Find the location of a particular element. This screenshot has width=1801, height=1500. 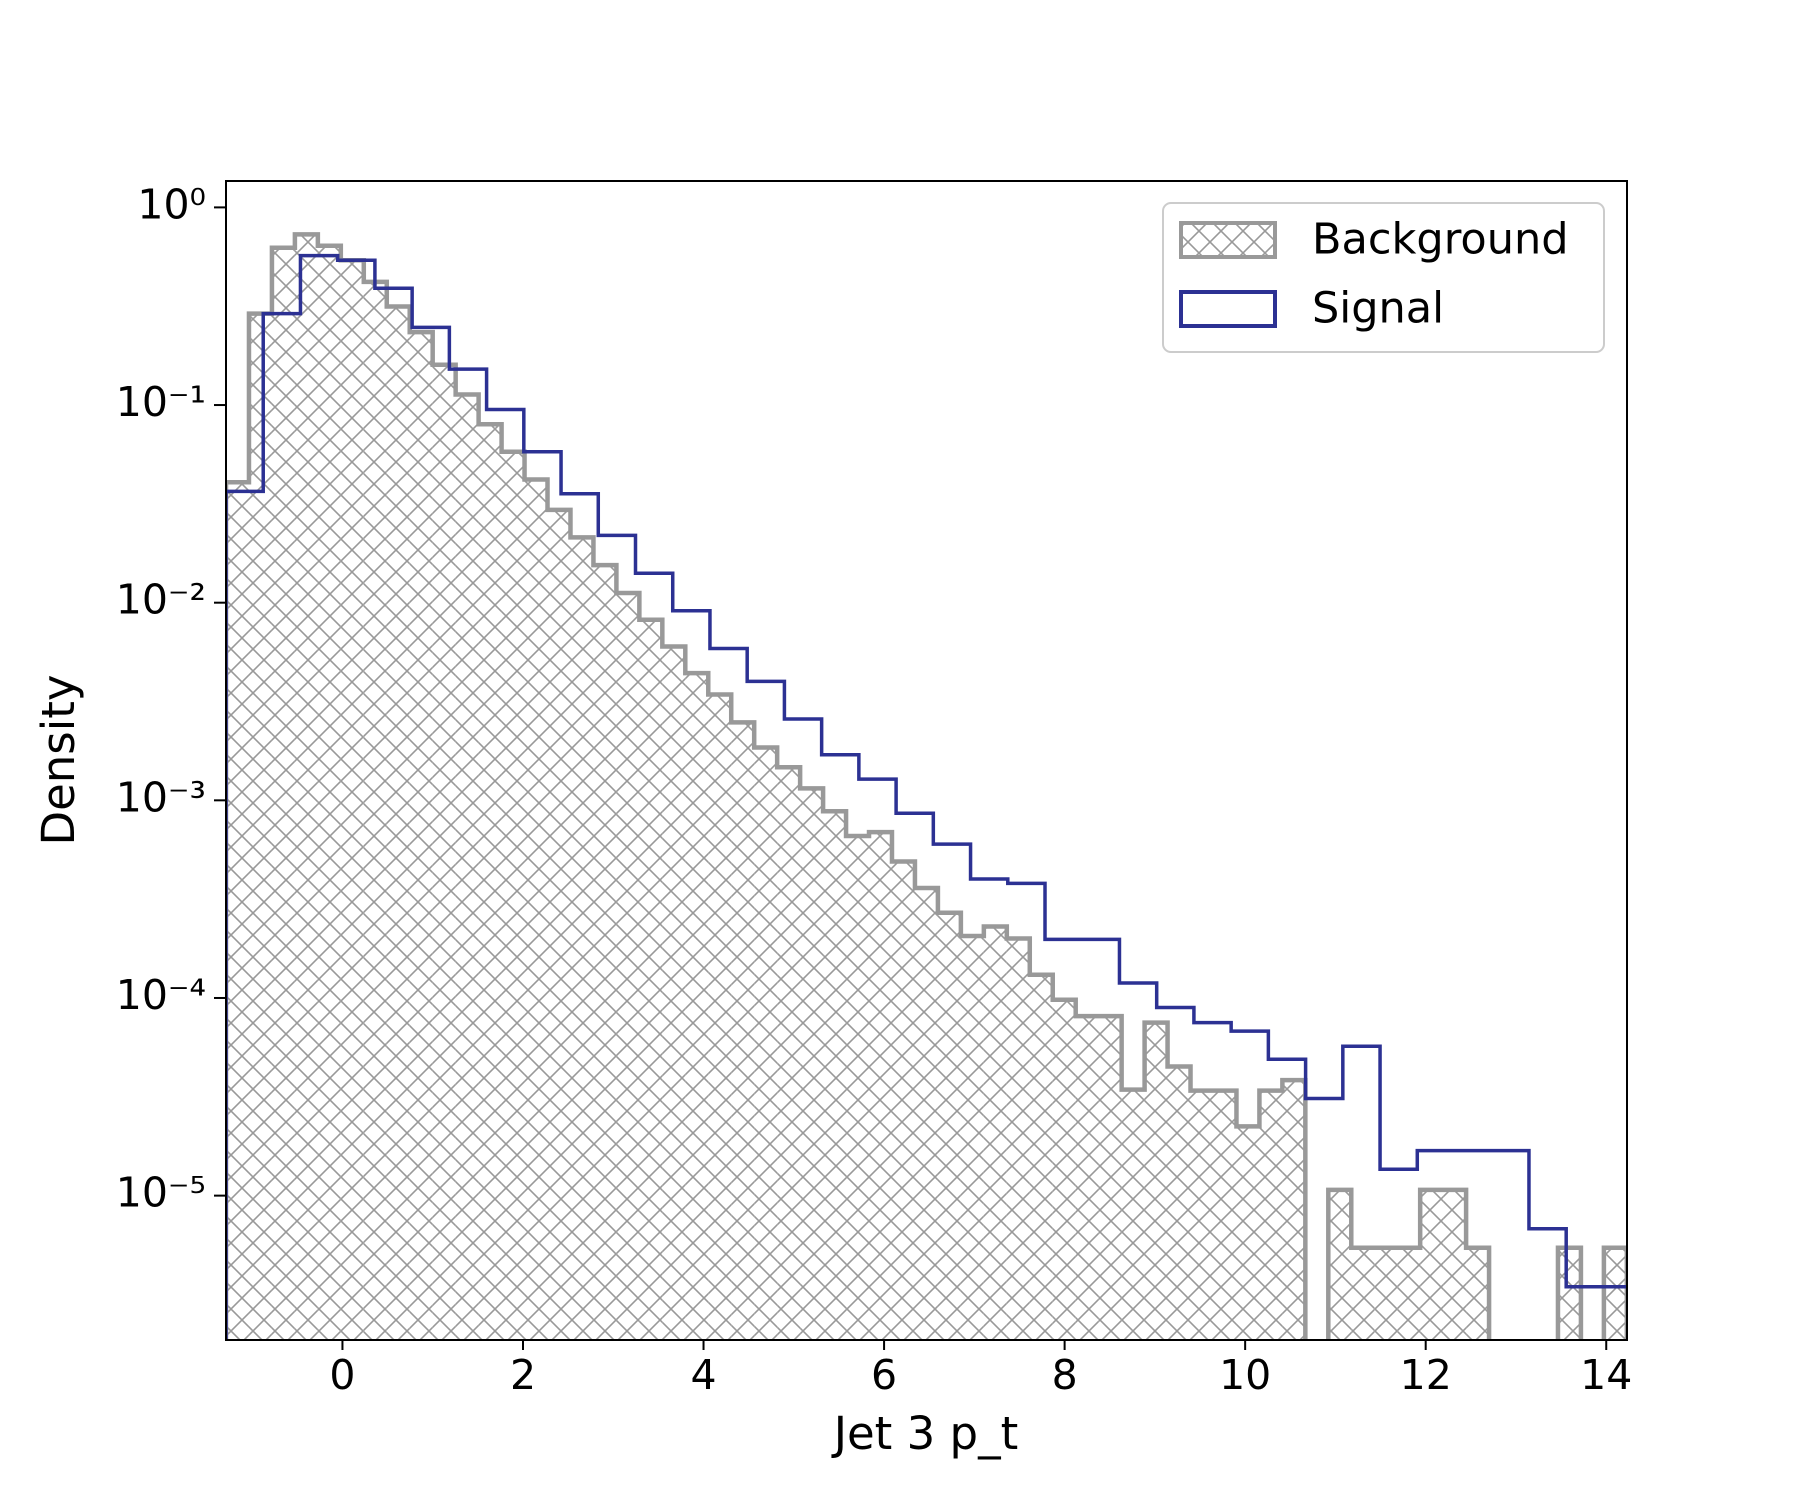

x-tick-label: 4 is located at coordinates (703, 1375).